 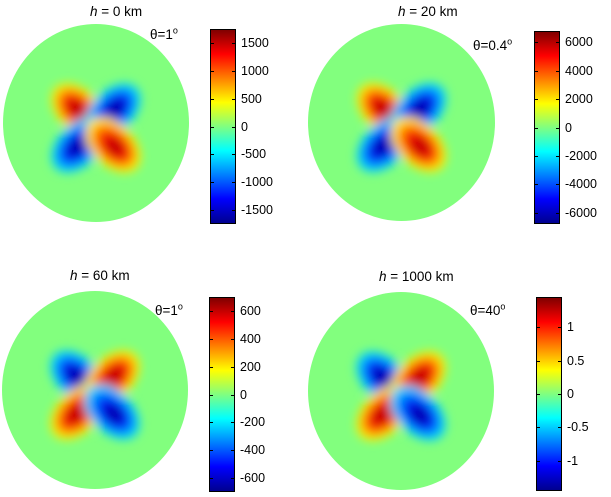 What do you see at coordinates (579, 71) in the screenshot?
I see `colorbar-tick-label: 4000` at bounding box center [579, 71].